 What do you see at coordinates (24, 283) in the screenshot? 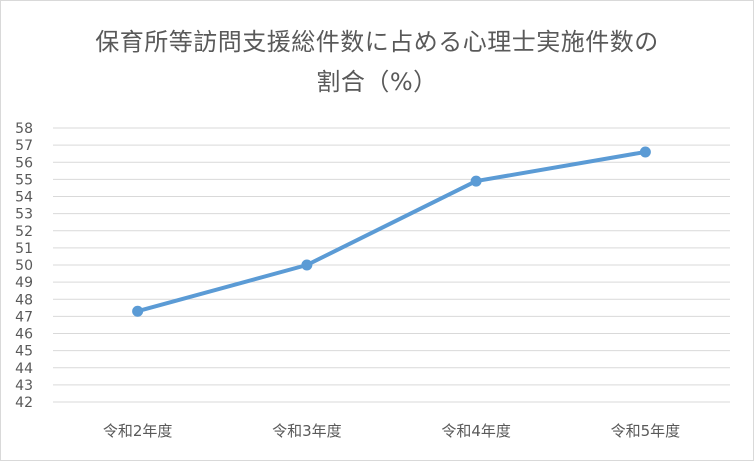
I see `y-tick-label-49: 49` at bounding box center [24, 283].